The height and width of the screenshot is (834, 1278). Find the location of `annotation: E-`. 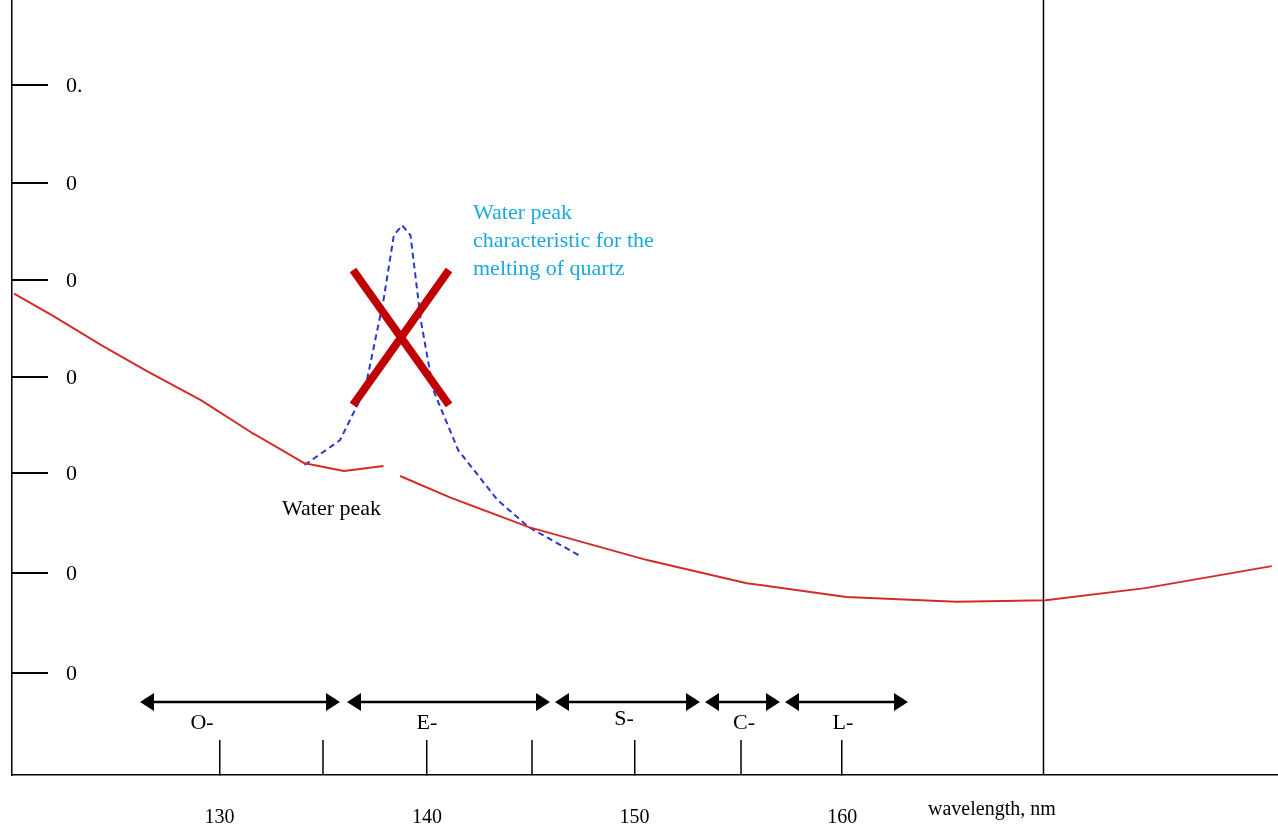

annotation: E- is located at coordinates (427, 722).